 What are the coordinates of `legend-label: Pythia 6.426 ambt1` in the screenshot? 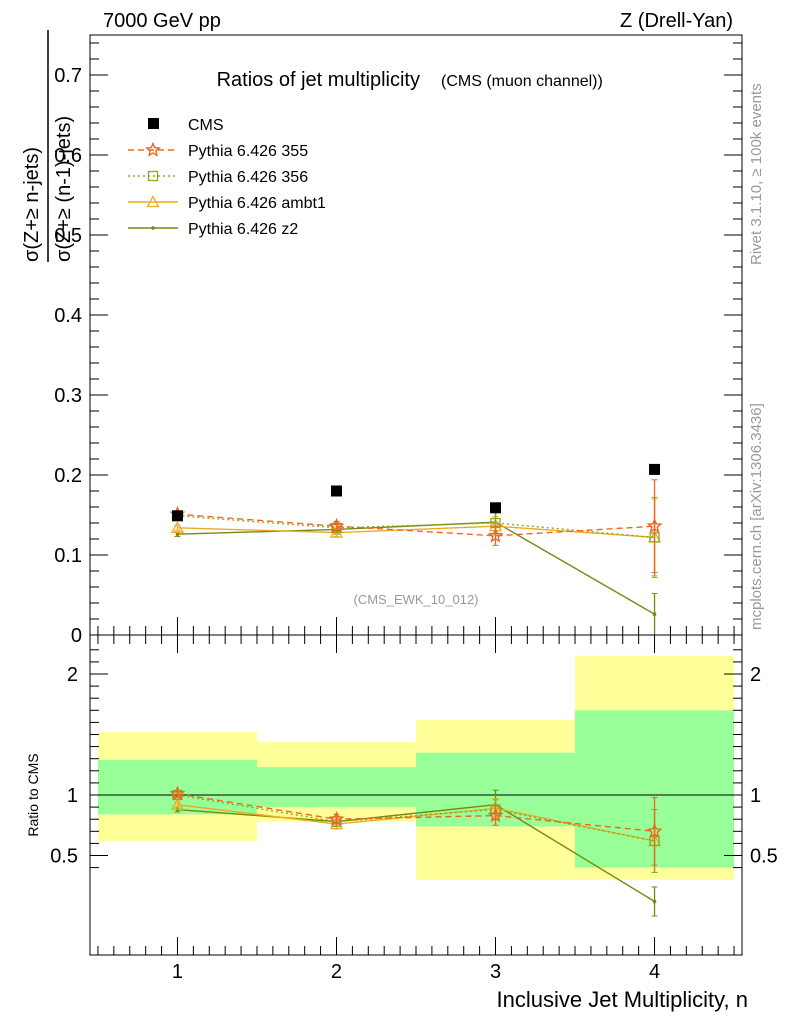 It's located at (257, 203).